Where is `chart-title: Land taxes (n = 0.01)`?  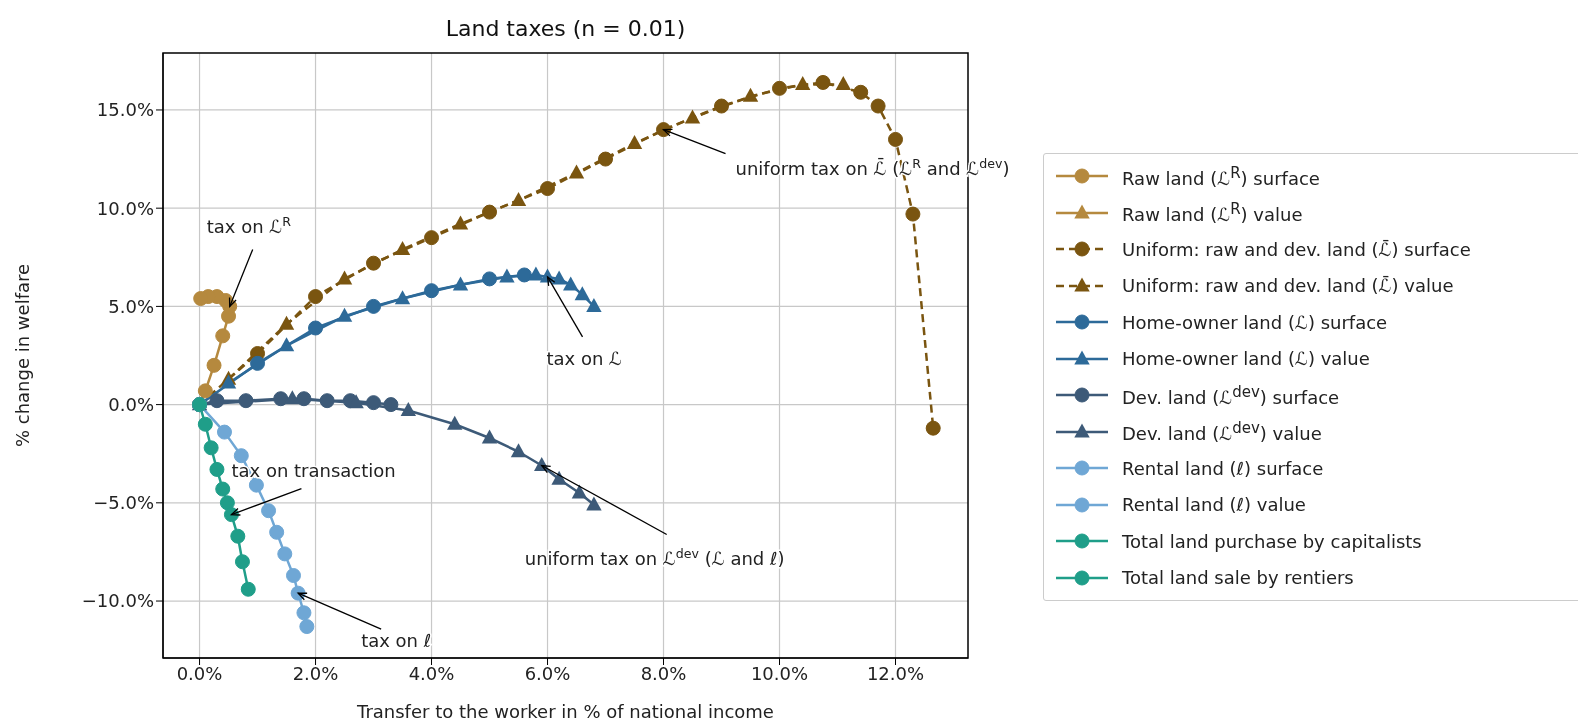
chart-title: Land taxes (n = 0.01) is located at coordinates (565, 28).